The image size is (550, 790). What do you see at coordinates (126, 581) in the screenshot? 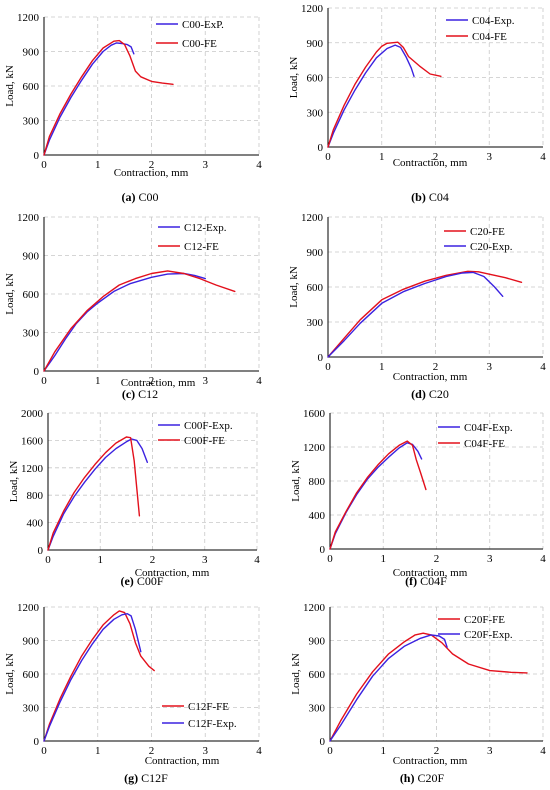
I see `panel-caption-id: (e)` at bounding box center [126, 581].